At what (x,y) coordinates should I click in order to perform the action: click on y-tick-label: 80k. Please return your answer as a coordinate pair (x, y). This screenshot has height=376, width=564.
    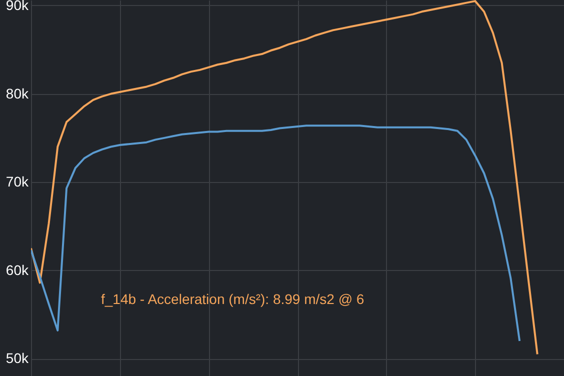
    Looking at the image, I should click on (18, 93).